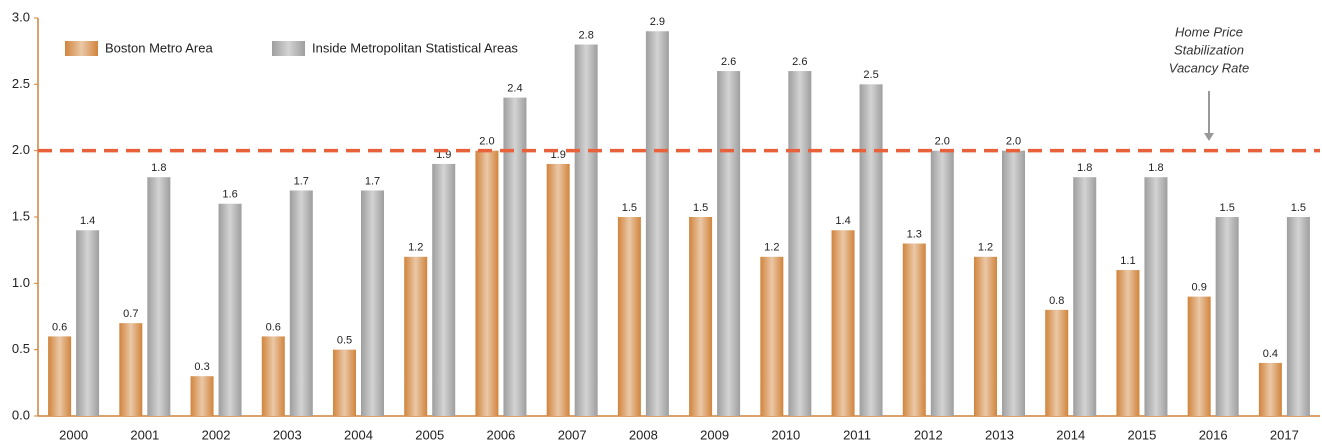  I want to click on value-label: 0.5, so click(344, 341).